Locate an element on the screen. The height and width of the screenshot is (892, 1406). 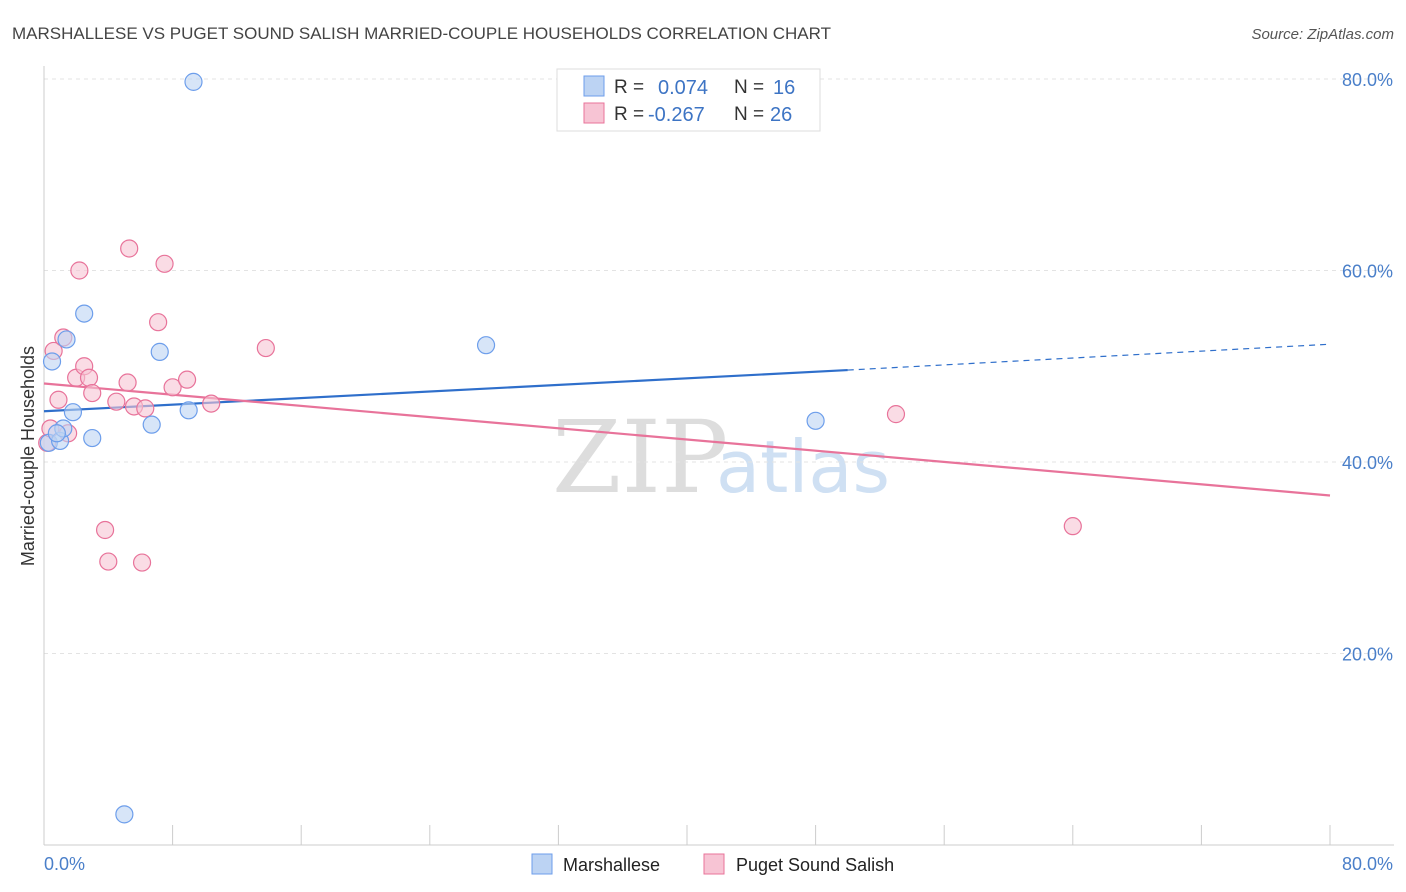
bottom-legend-swatch-puget-sound-salish is located at coordinates (714, 864).